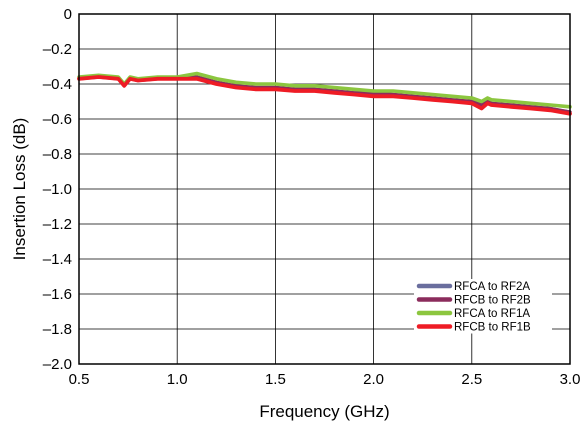 Image resolution: width=585 pixels, height=428 pixels. I want to click on x-tick-label: 1.0, so click(177, 379).